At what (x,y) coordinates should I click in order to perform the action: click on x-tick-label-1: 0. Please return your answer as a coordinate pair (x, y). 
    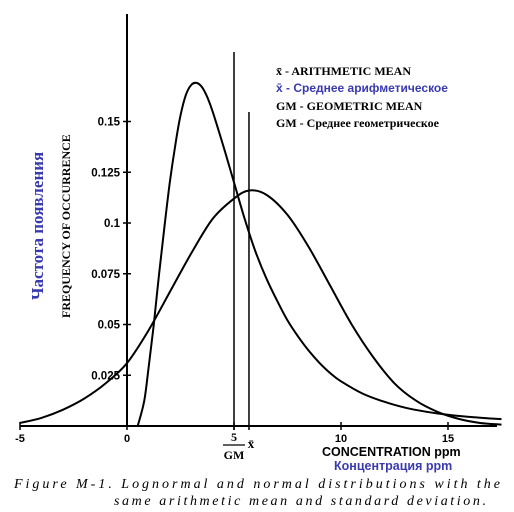
    Looking at the image, I should click on (127, 439).